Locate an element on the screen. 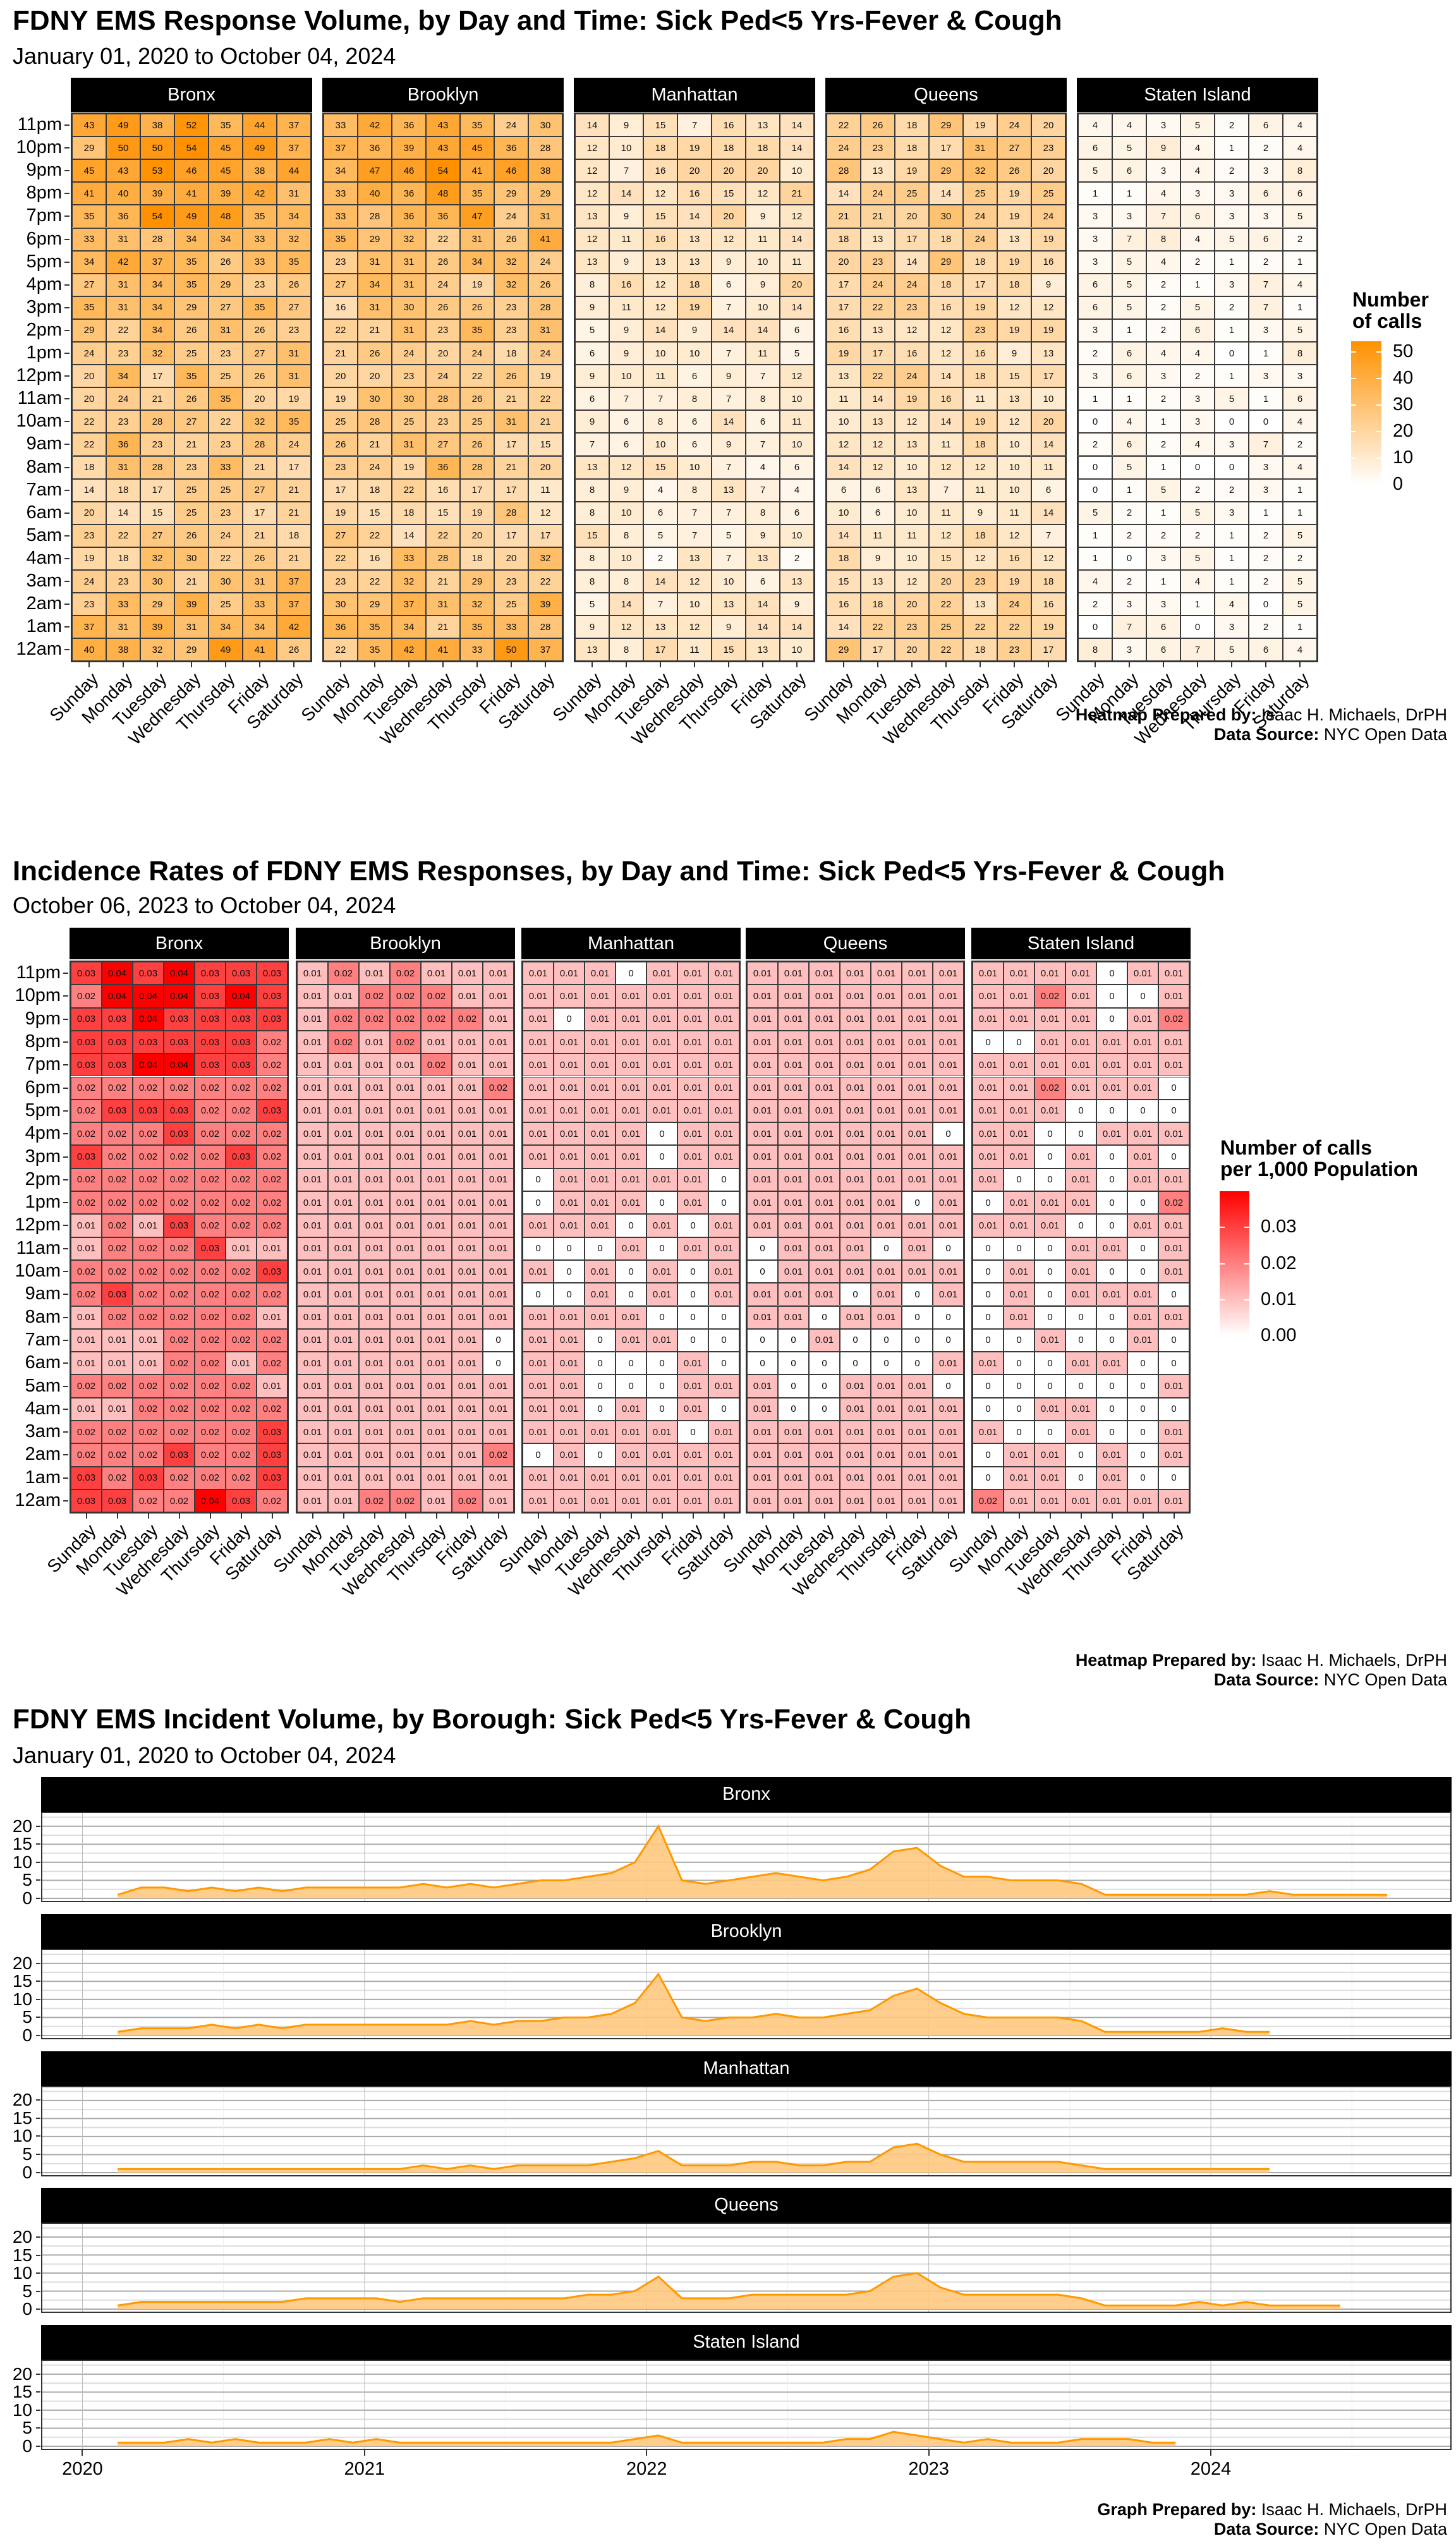  heatmap-rates-subtitle: October 06, 2023 to October 04, 2024 is located at coordinates (204, 905).